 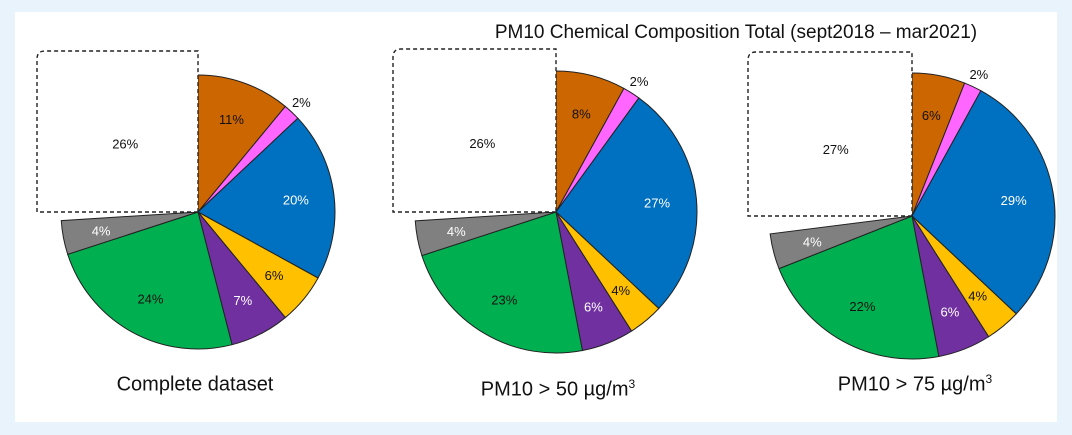 What do you see at coordinates (862, 306) in the screenshot?
I see `slice-label: 22%` at bounding box center [862, 306].